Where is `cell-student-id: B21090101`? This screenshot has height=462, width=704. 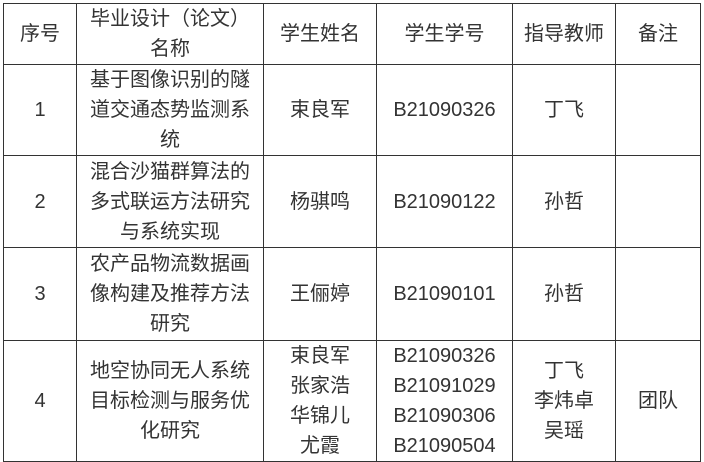
cell-student-id: B21090101 is located at coordinates (444, 294).